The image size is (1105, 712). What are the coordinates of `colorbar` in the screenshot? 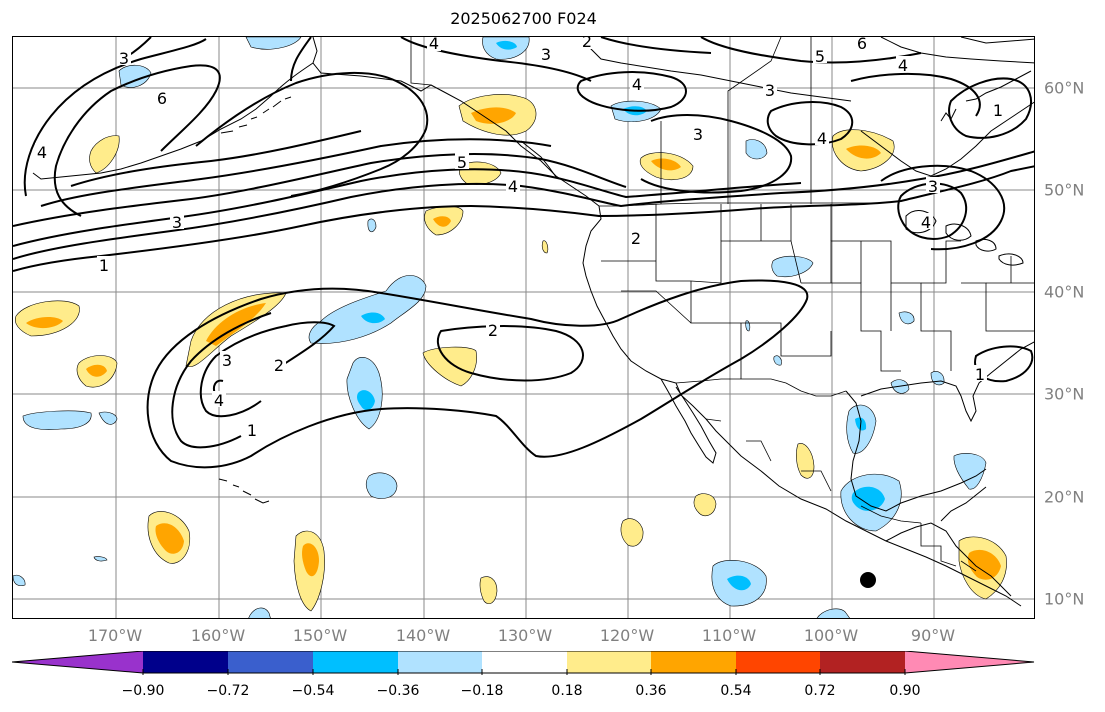 It's located at (523, 663).